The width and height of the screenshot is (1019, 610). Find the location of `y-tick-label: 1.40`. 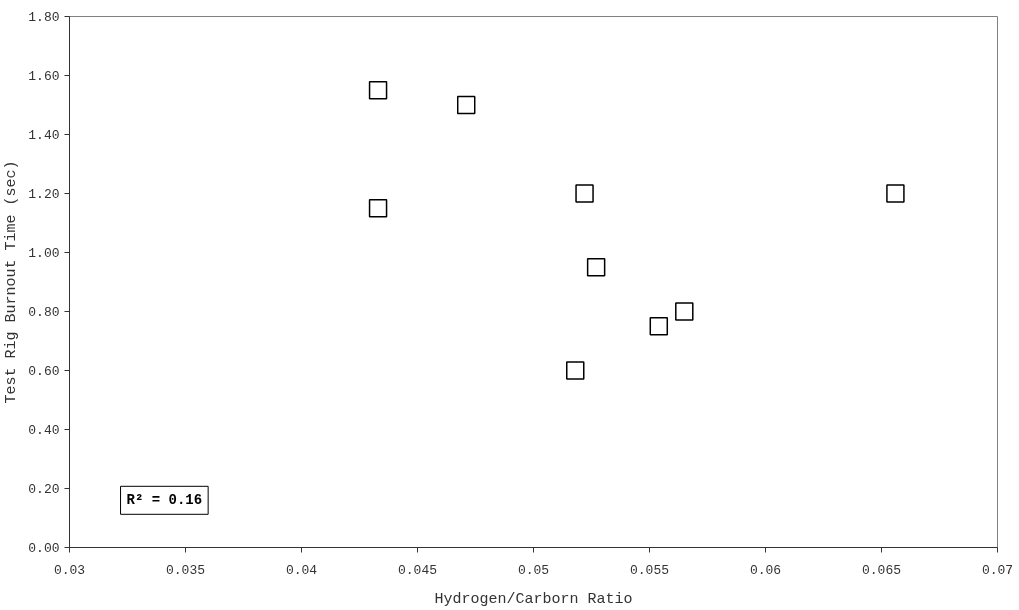

y-tick-label: 1.40 is located at coordinates (44, 135).